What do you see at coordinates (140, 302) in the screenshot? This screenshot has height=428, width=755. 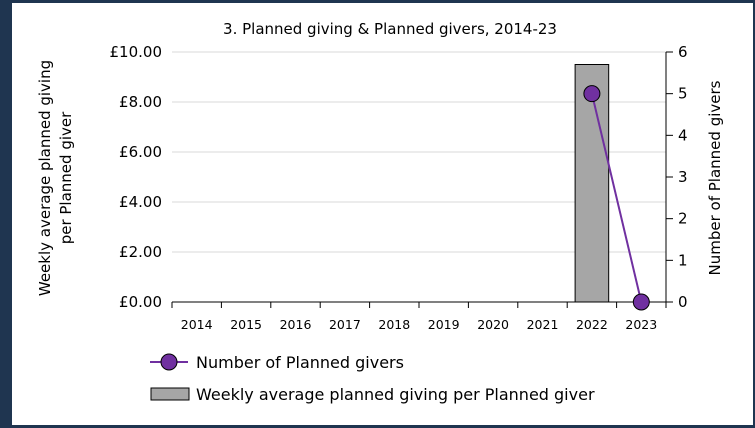 I see `left-tick-label: £0.00` at bounding box center [140, 302].